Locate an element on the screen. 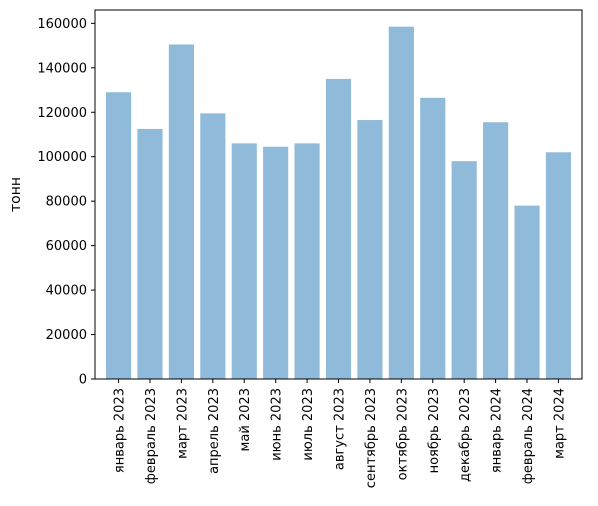  x-tick-label: апрель 2023 is located at coordinates (214, 431).